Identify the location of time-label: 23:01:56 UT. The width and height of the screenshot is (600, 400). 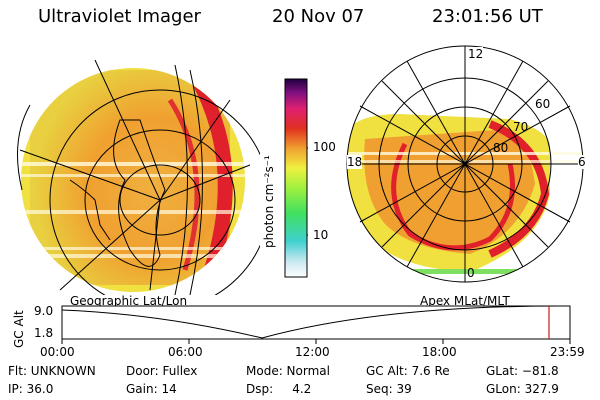
(487, 16).